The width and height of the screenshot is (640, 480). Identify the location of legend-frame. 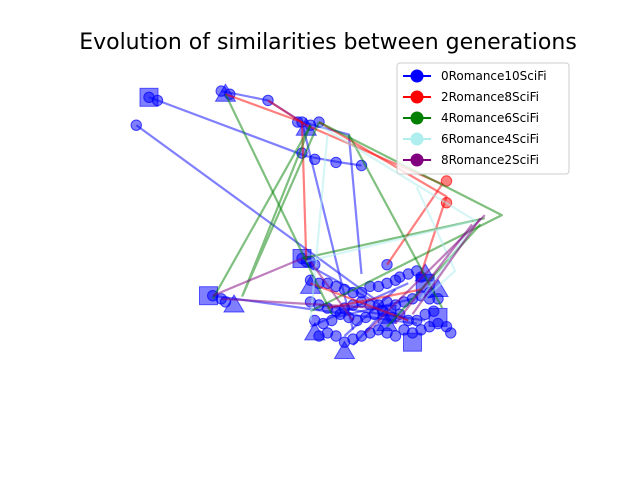
(483, 118).